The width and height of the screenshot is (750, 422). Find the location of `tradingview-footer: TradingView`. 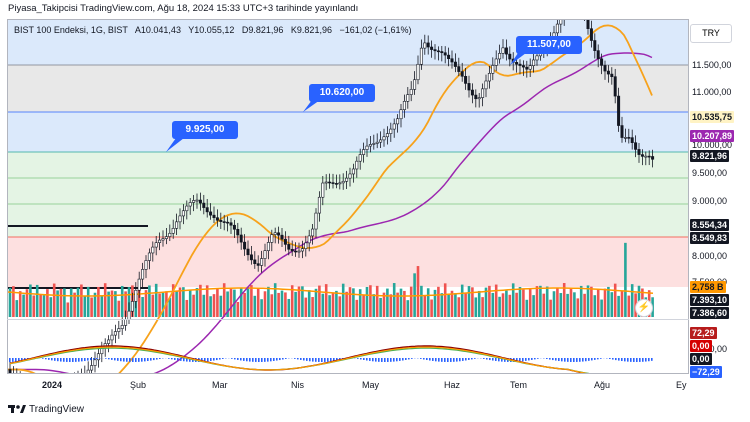

tradingview-footer: TradingView is located at coordinates (46, 409).